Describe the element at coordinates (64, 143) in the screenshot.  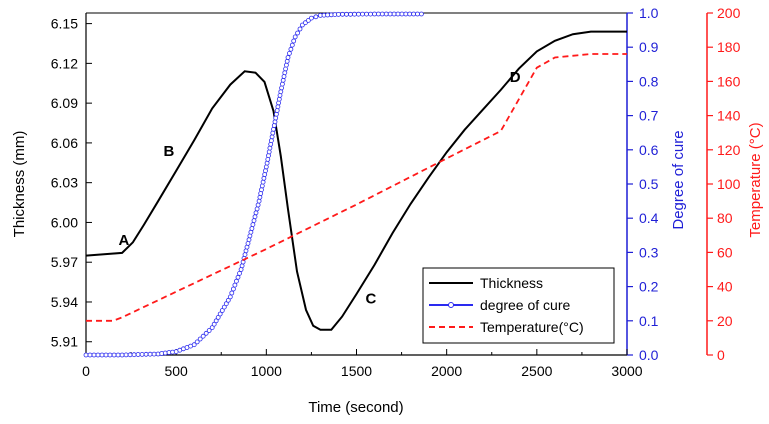
I see `left-tick-label: 6.06` at that location.